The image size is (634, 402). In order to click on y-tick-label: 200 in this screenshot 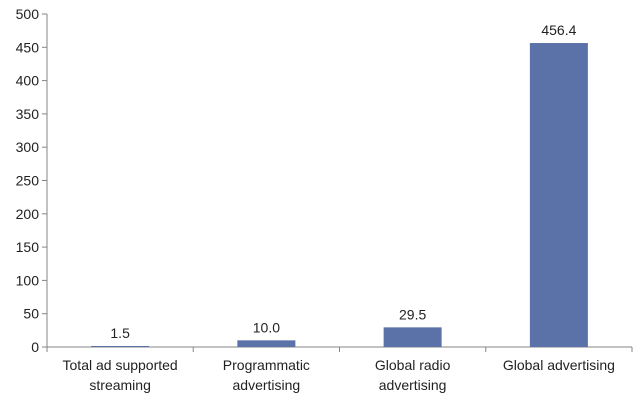, I will do `click(28, 214)`.